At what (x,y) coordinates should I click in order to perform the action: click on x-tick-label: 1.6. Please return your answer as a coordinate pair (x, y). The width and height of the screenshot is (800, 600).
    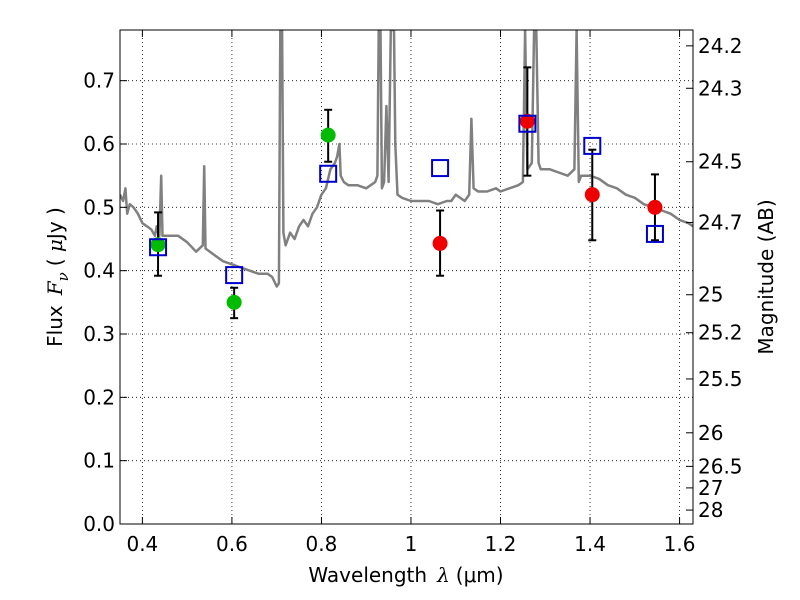
    Looking at the image, I should click on (680, 544).